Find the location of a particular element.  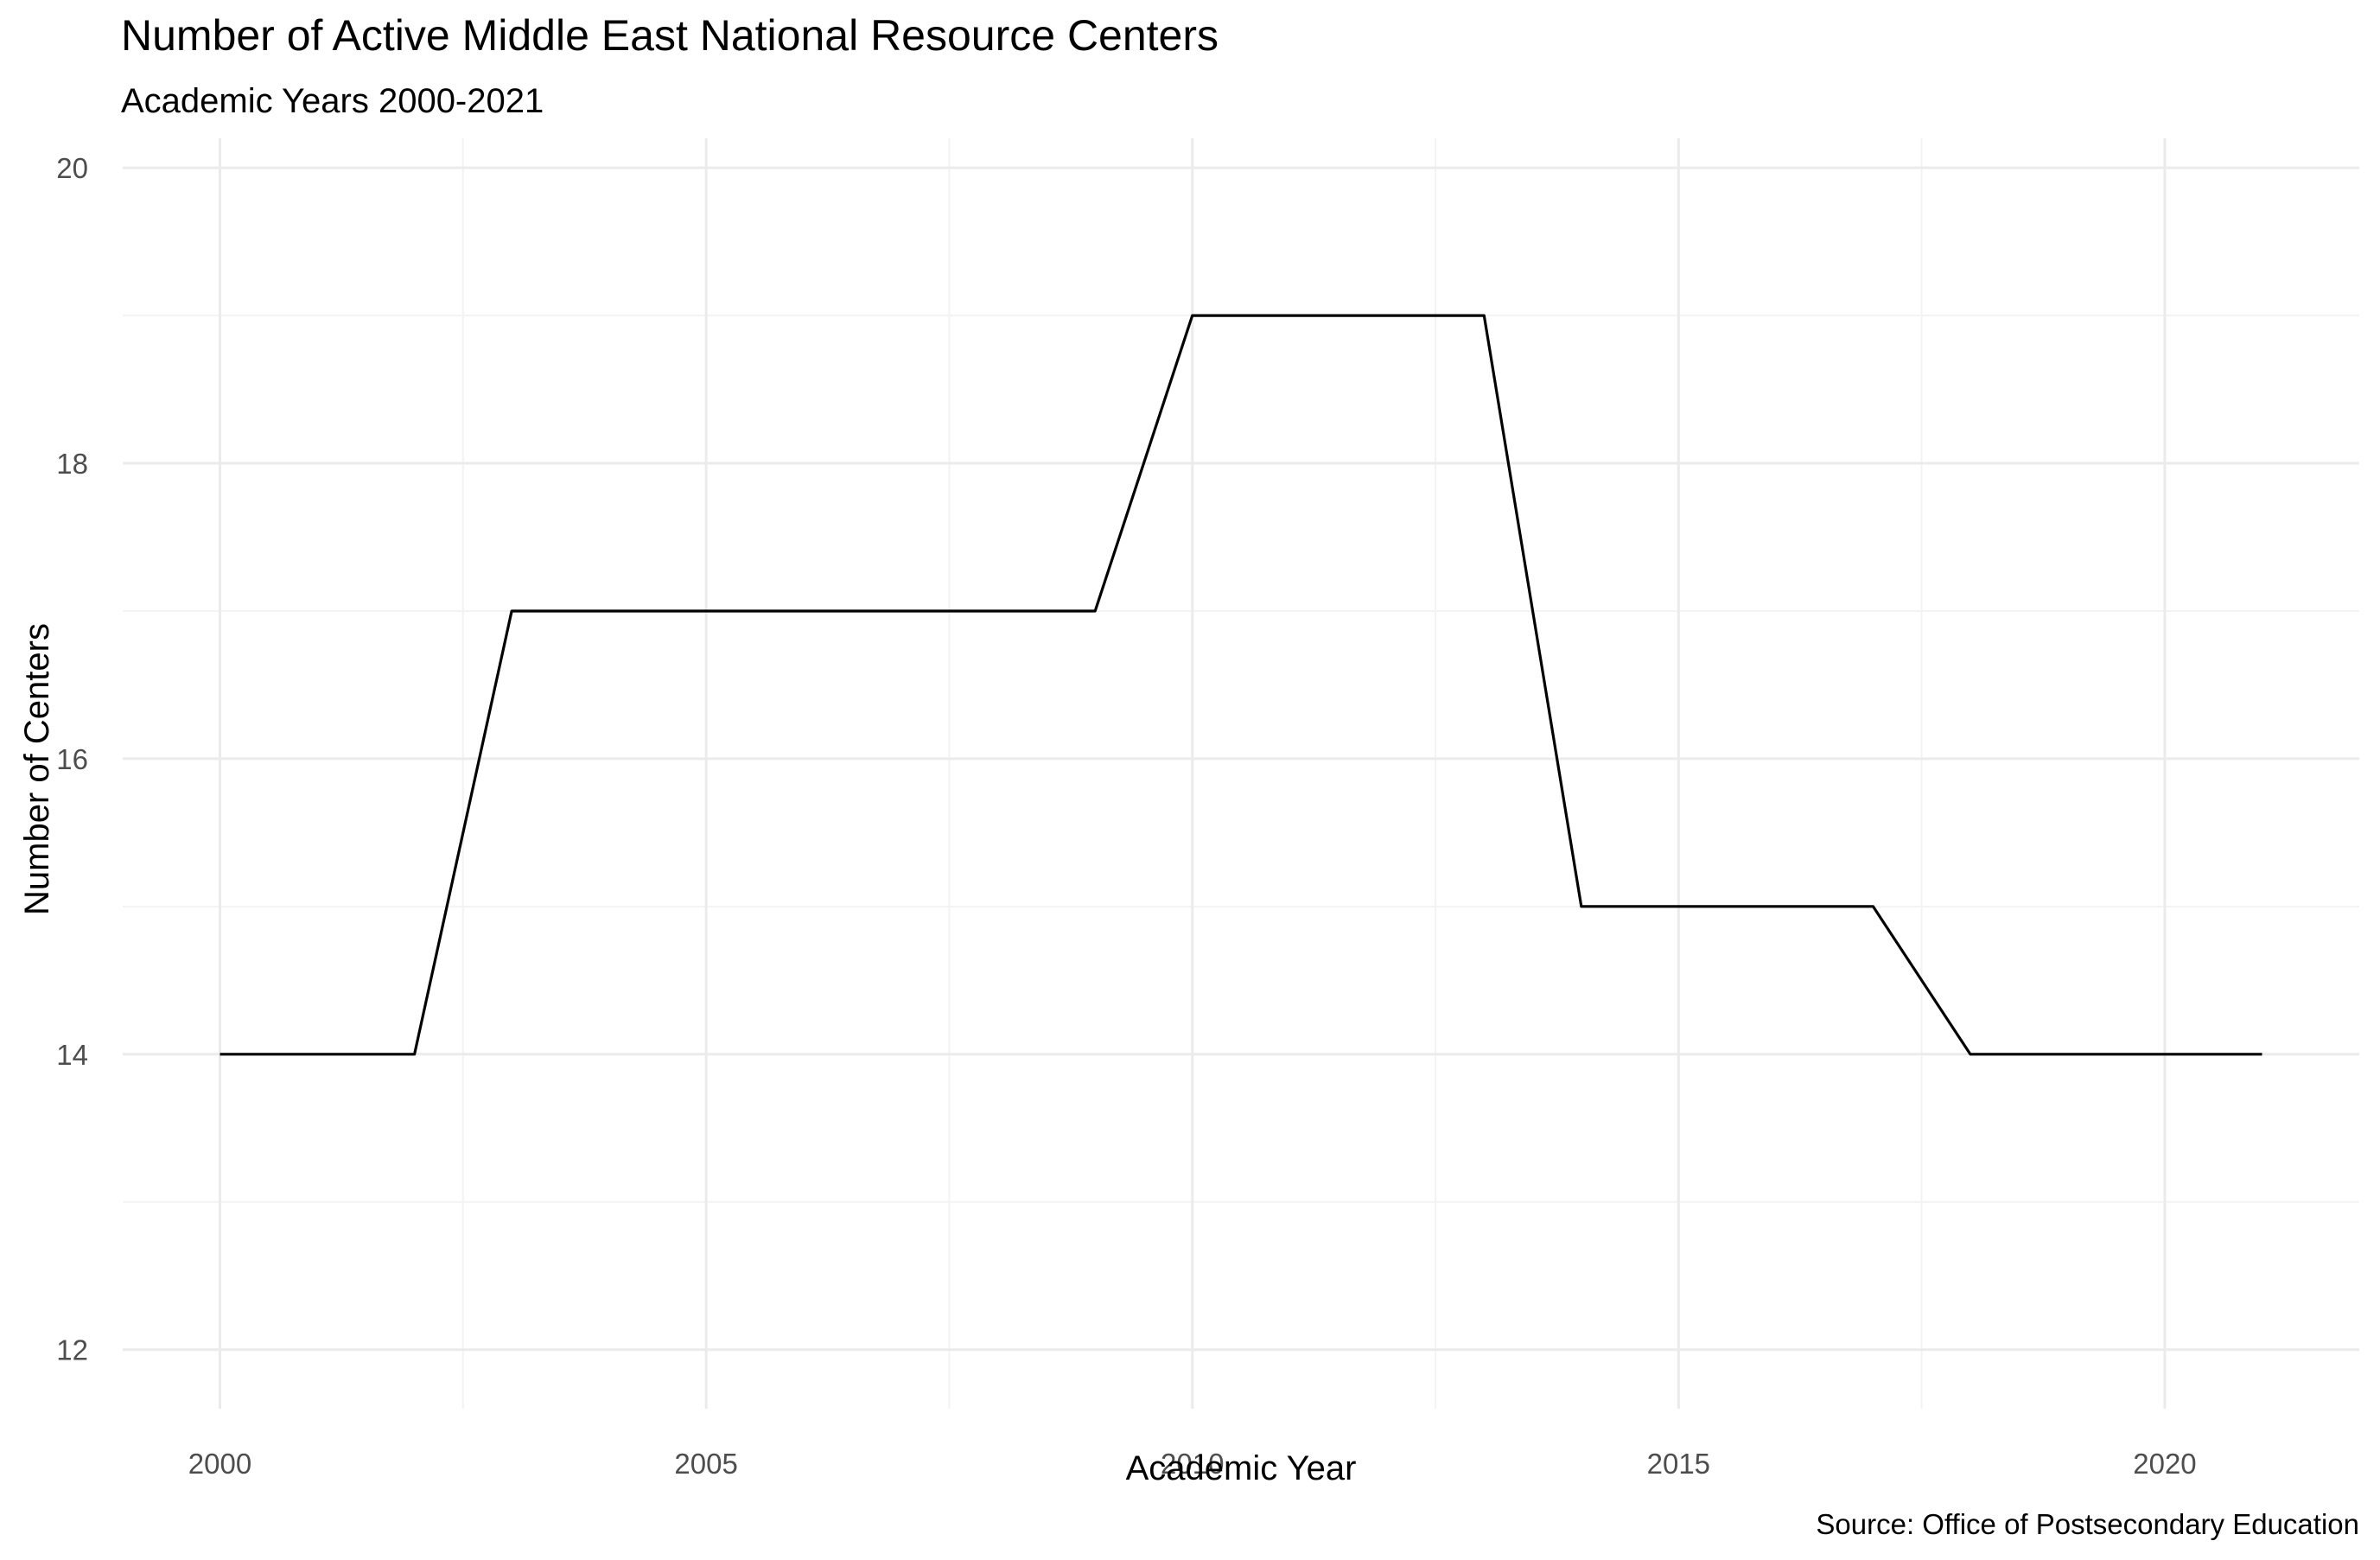

x-axis-label: Academic Year is located at coordinates (1242, 1468).